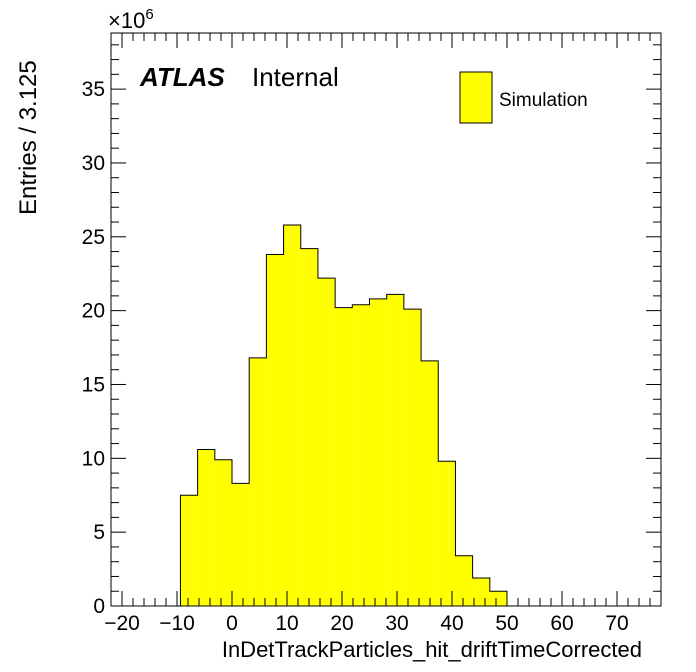 This screenshot has width=696, height=672. What do you see at coordinates (616, 623) in the screenshot?
I see `x-tick-label: 70` at bounding box center [616, 623].